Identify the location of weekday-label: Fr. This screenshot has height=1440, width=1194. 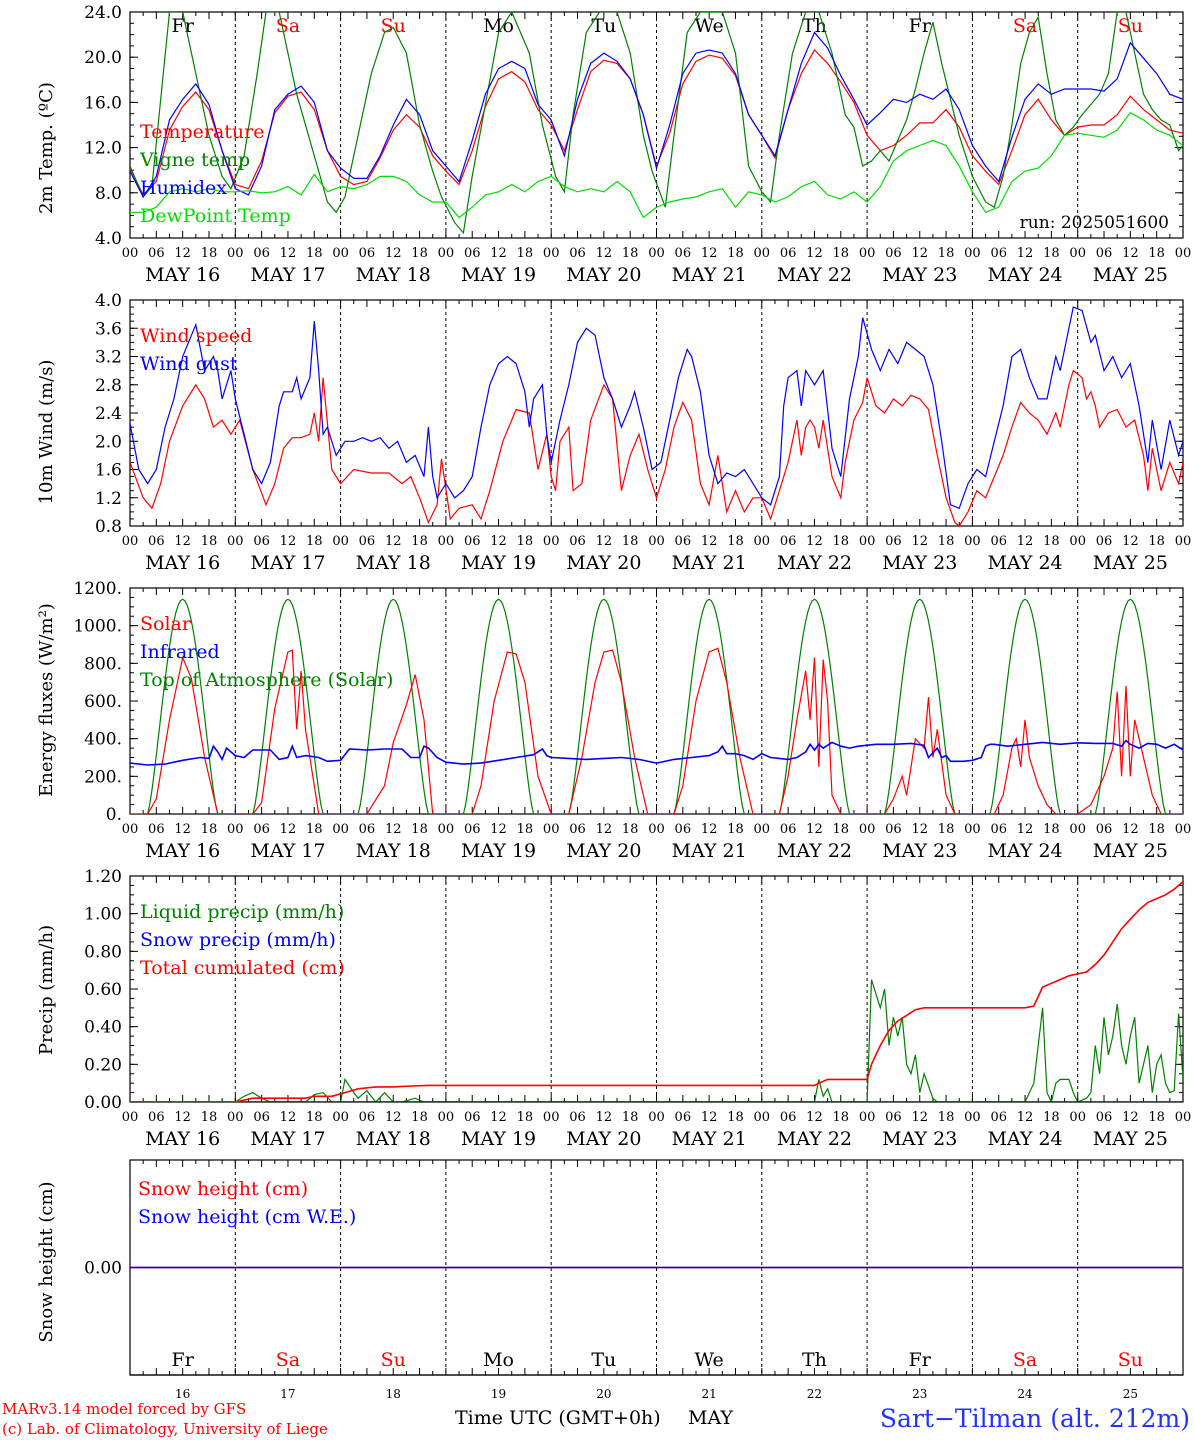
(183, 1360).